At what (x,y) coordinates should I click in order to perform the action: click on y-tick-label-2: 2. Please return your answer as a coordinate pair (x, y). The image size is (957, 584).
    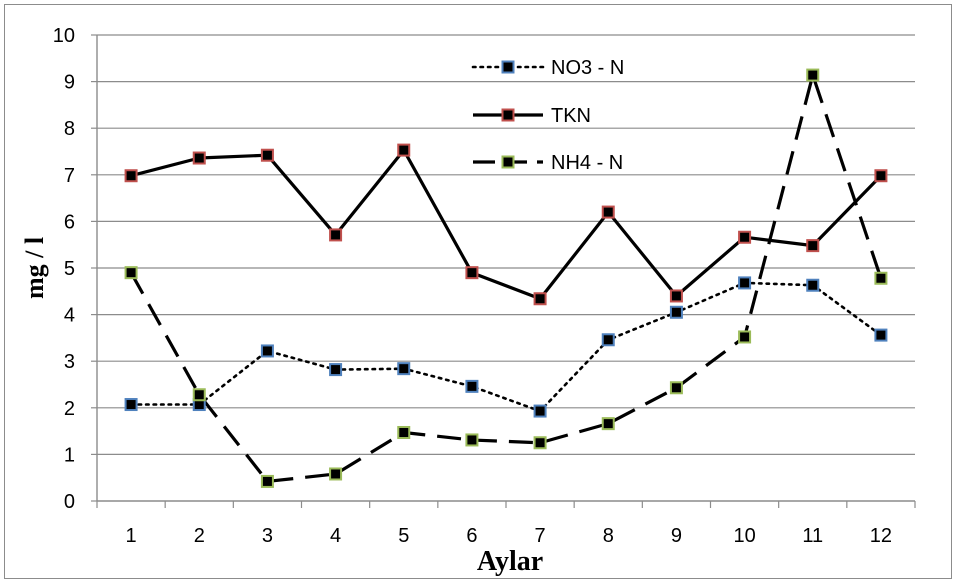
    Looking at the image, I should click on (69, 409).